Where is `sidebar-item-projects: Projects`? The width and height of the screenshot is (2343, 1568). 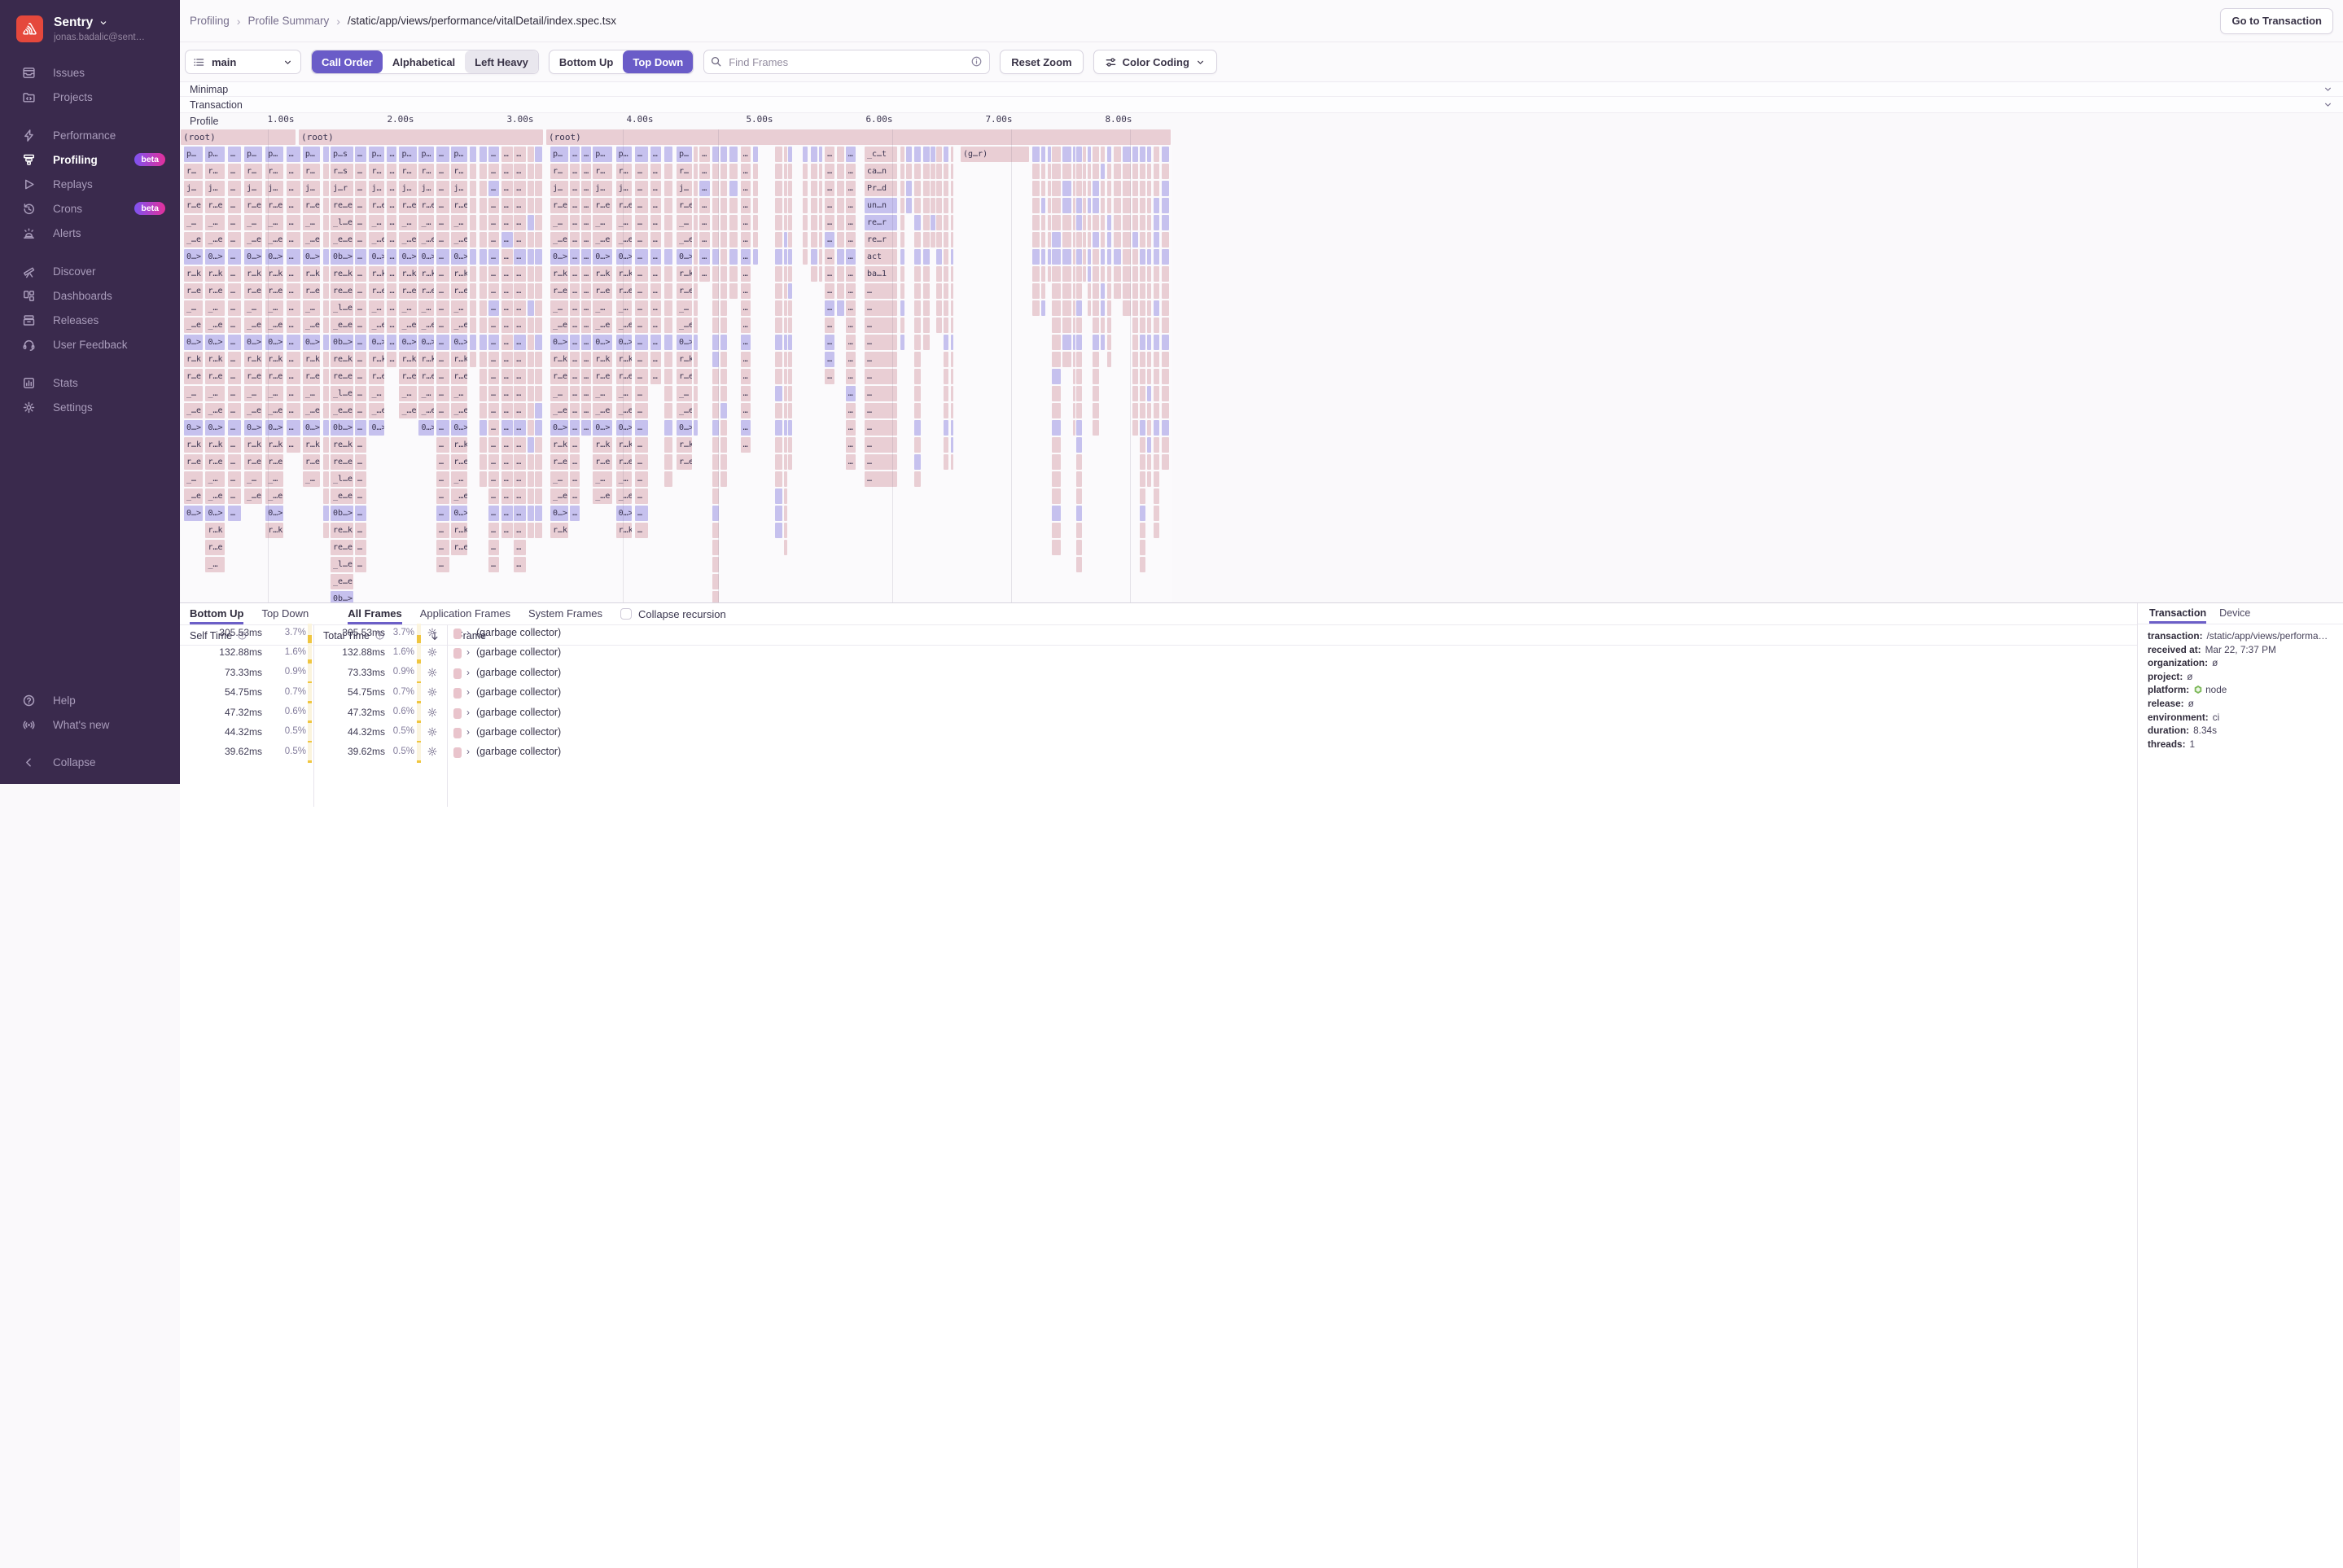
sidebar-item-projects: Projects is located at coordinates (90, 97).